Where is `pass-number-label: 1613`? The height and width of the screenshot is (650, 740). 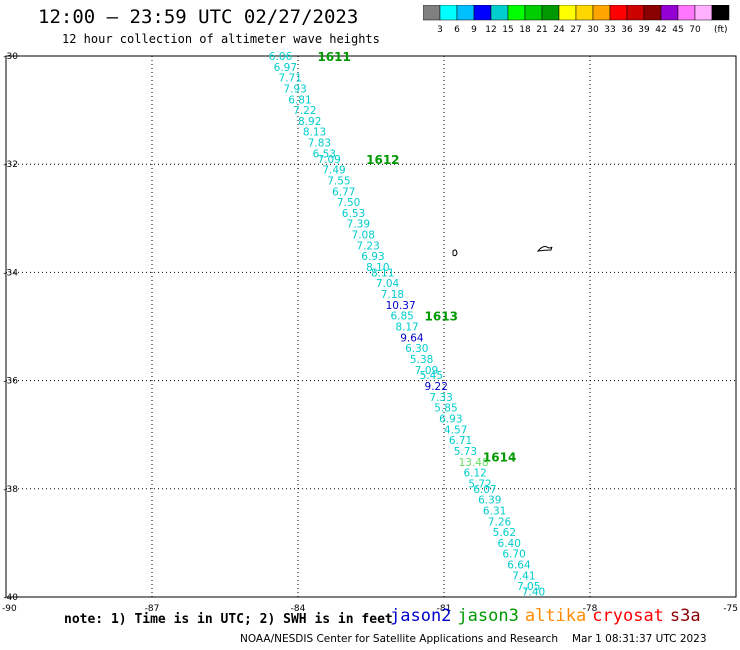 pass-number-label: 1613 is located at coordinates (441, 317).